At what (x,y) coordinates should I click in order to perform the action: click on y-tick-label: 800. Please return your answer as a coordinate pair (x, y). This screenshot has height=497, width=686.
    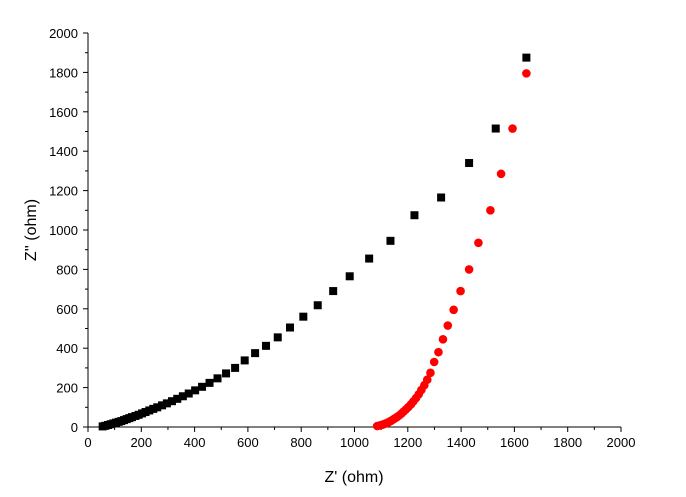
    Looking at the image, I should click on (67, 269).